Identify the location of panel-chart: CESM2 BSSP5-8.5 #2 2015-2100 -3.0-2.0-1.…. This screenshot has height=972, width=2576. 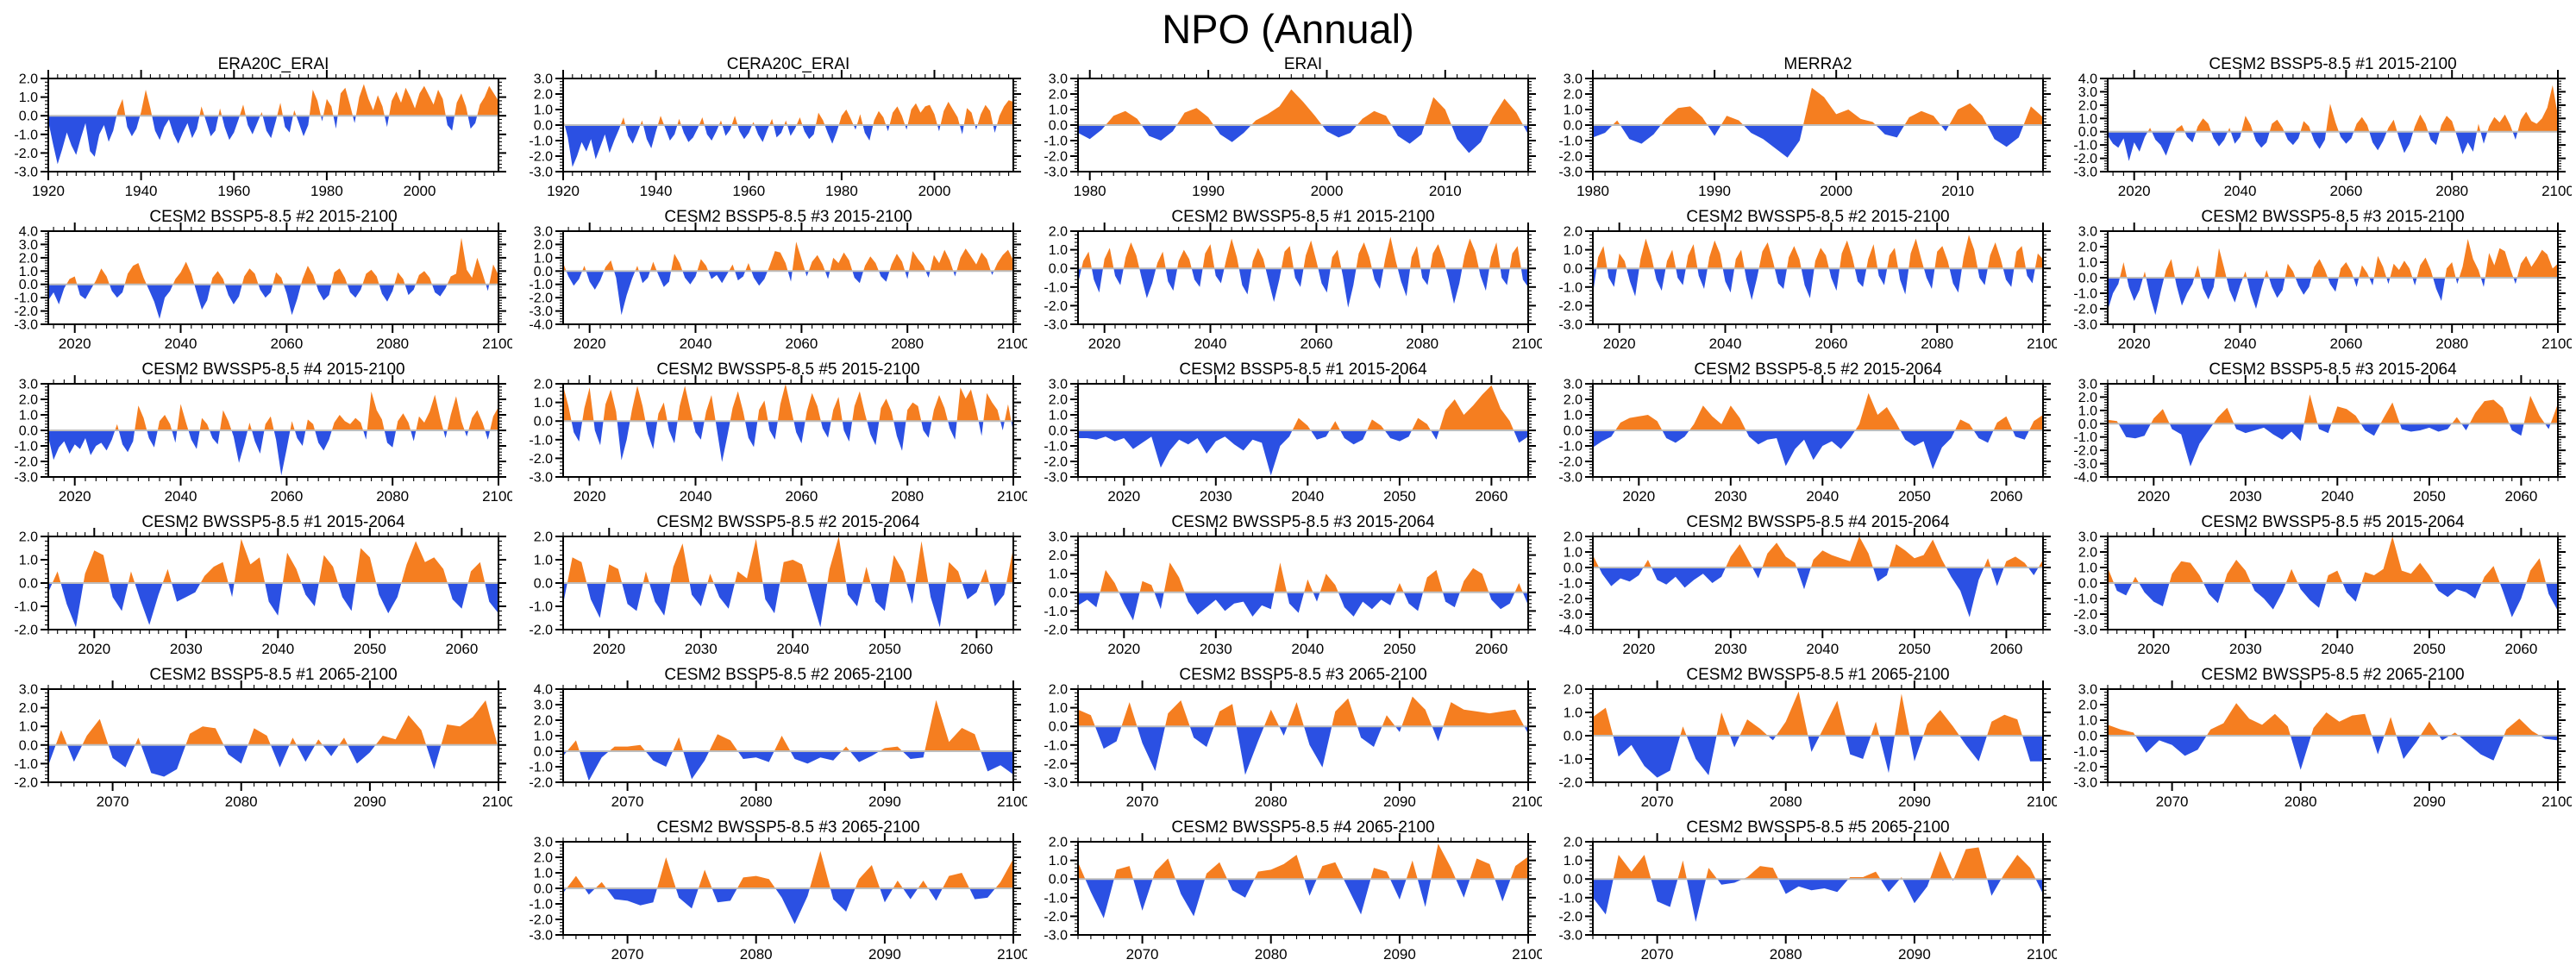
(264, 280).